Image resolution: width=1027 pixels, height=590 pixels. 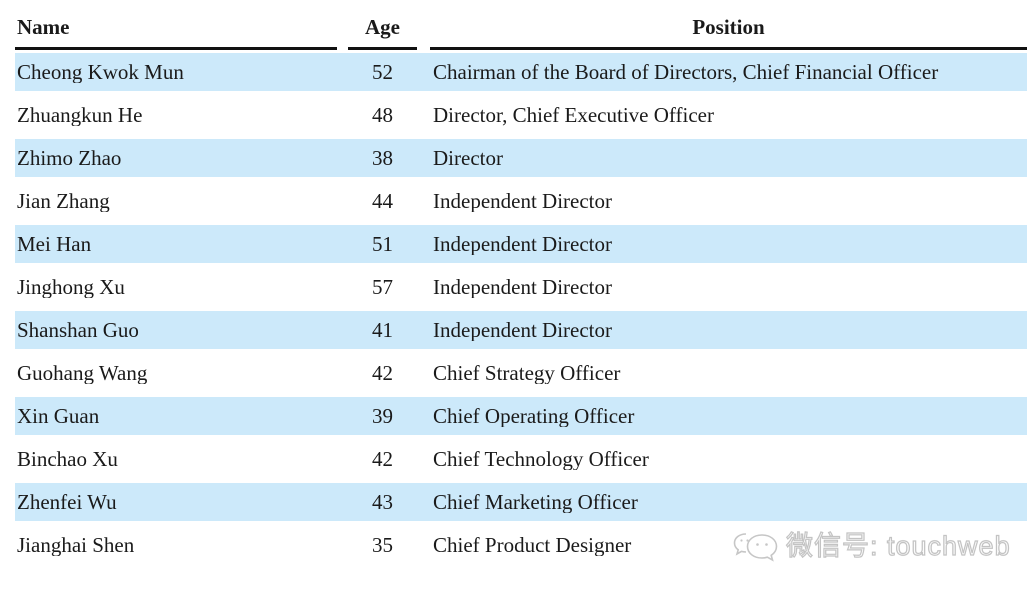 What do you see at coordinates (176, 33) in the screenshot?
I see `column-header-name: Name` at bounding box center [176, 33].